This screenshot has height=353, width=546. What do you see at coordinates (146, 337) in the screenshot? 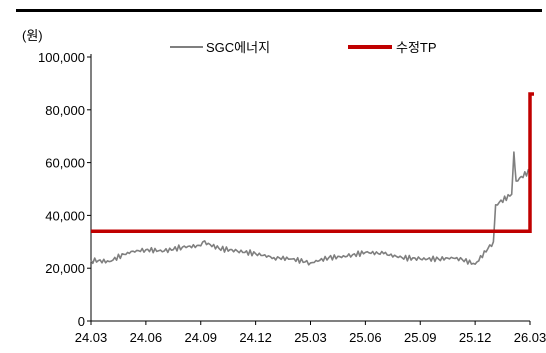
I see `x-tick-label: 24.06` at bounding box center [146, 337].